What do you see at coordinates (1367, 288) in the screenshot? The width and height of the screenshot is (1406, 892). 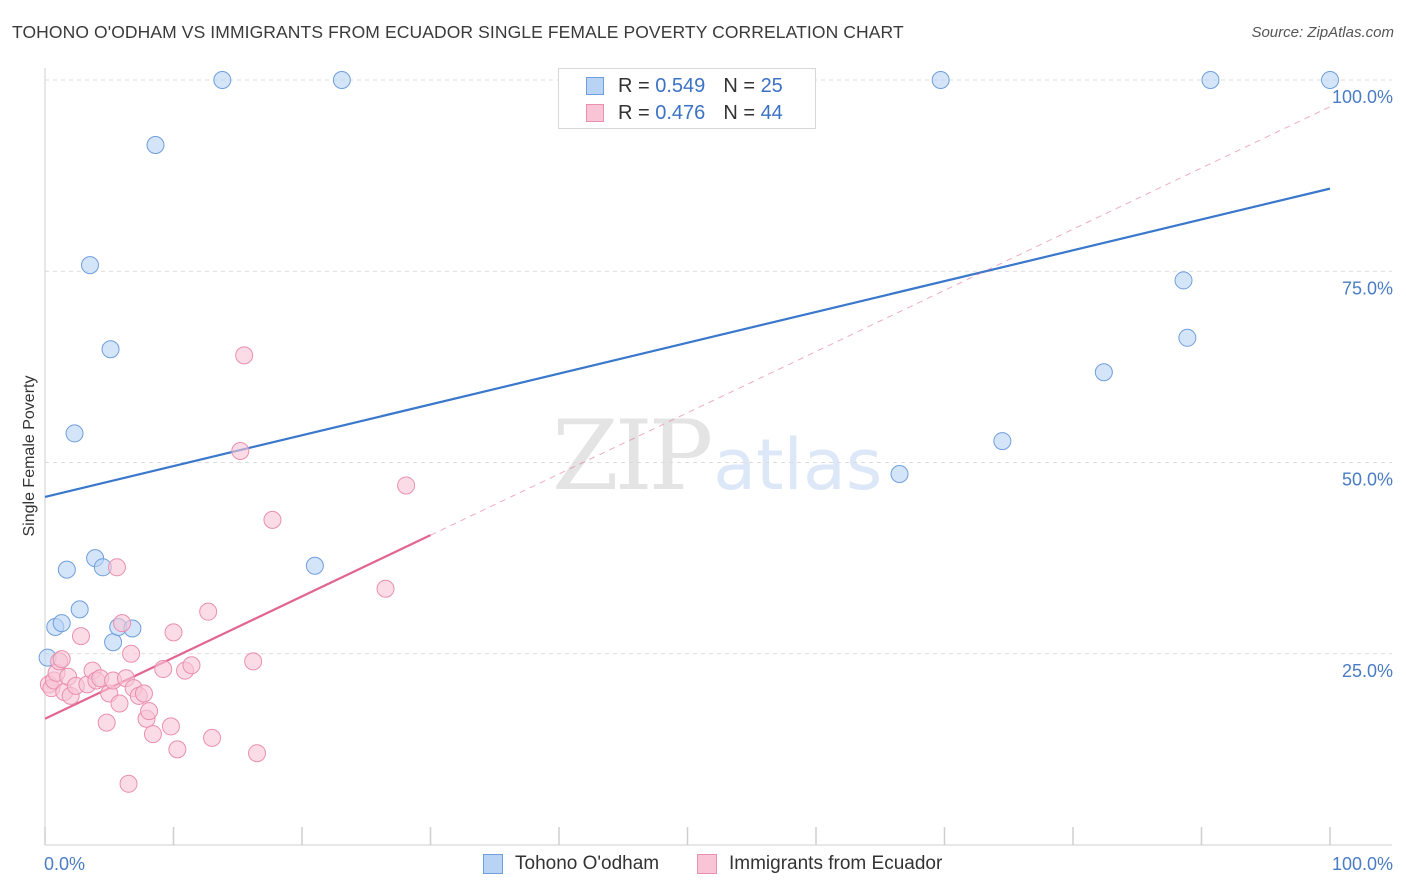 I see `y-tick-label: 75.0%` at bounding box center [1367, 288].